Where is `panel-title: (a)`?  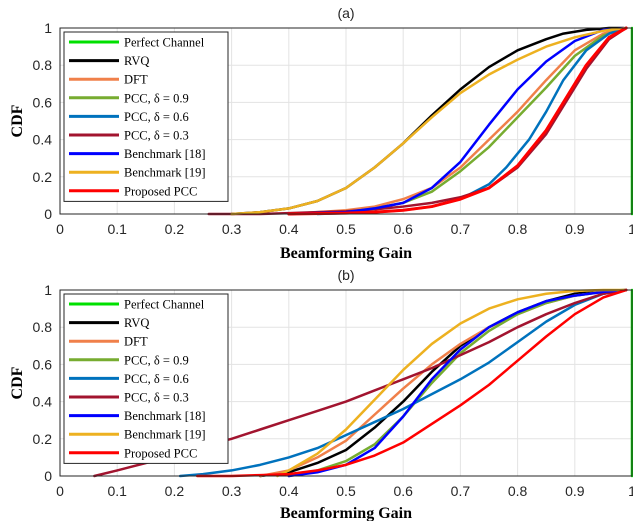
panel-title: (a) is located at coordinates (345, 13).